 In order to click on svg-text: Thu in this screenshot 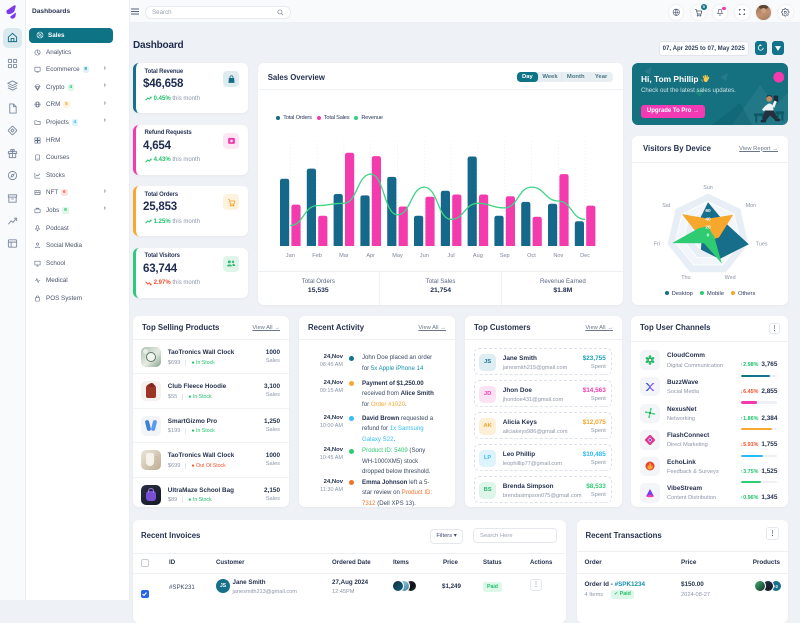, I will do `click(685, 277)`.